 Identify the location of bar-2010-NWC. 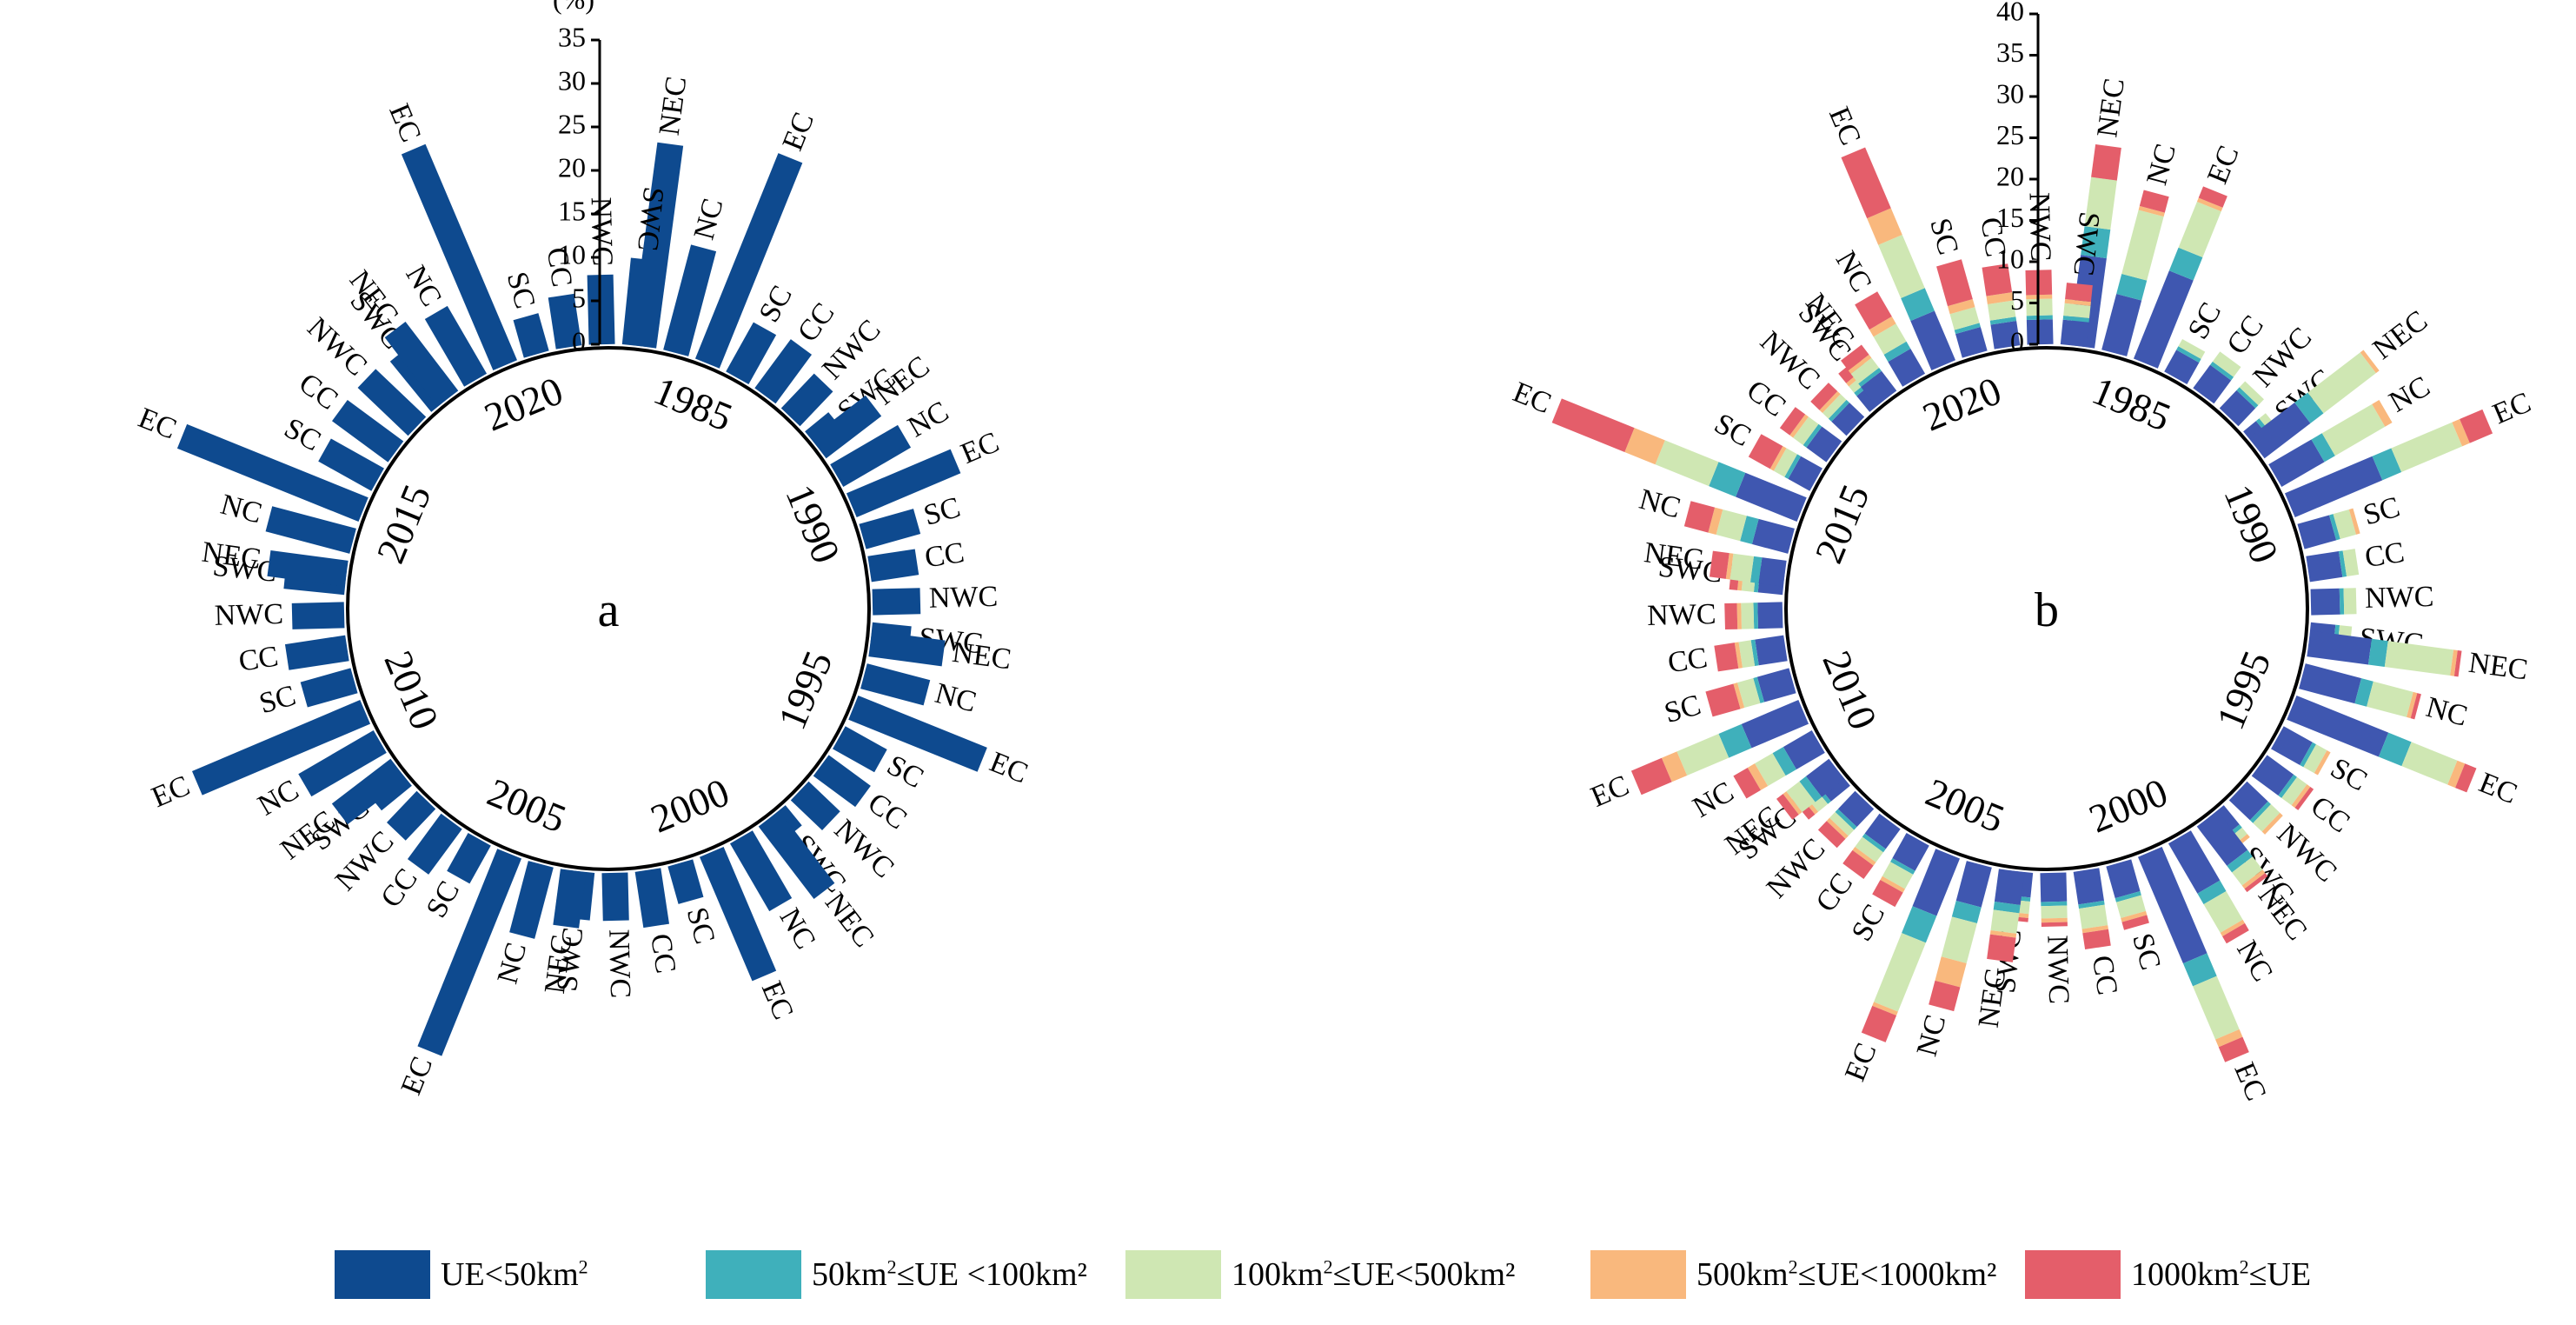
(1753, 616).